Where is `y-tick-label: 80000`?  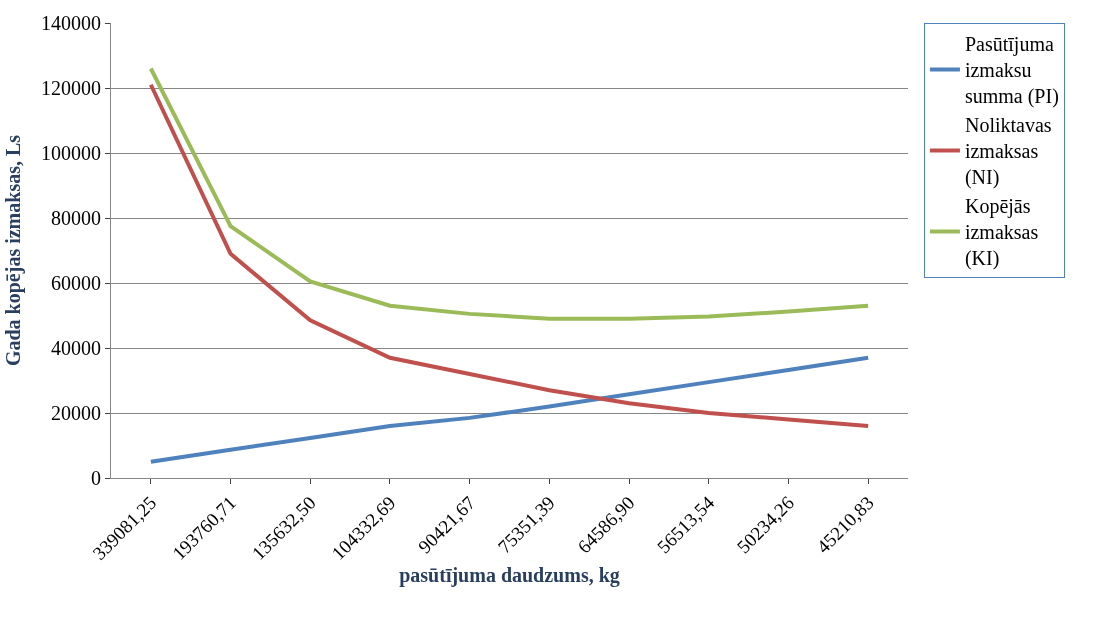 y-tick-label: 80000 is located at coordinates (76, 218).